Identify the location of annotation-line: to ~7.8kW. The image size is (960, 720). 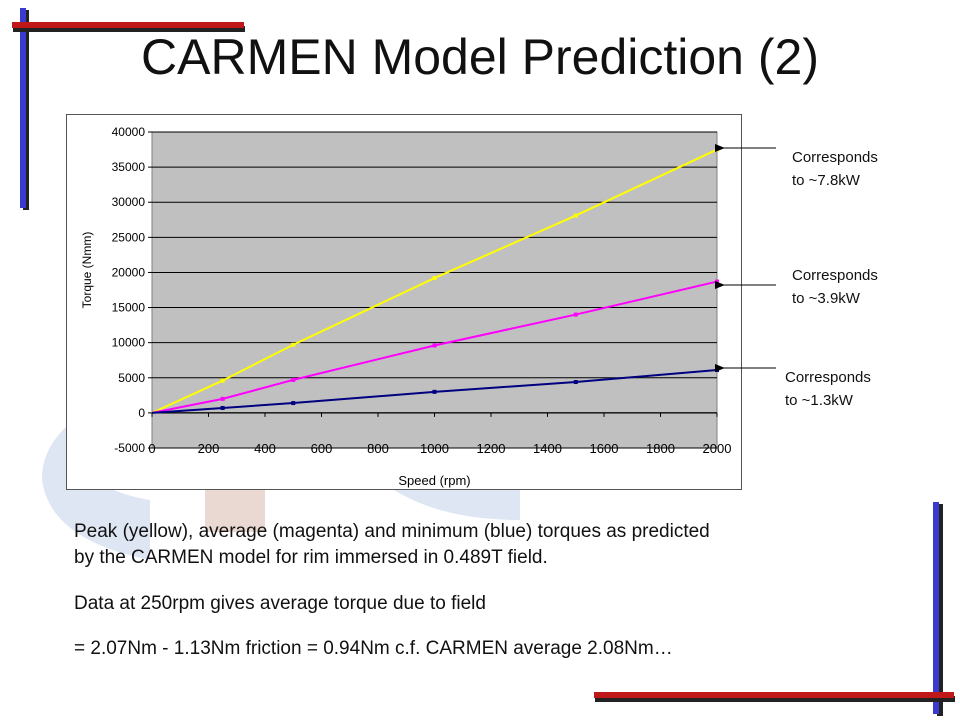
(826, 180).